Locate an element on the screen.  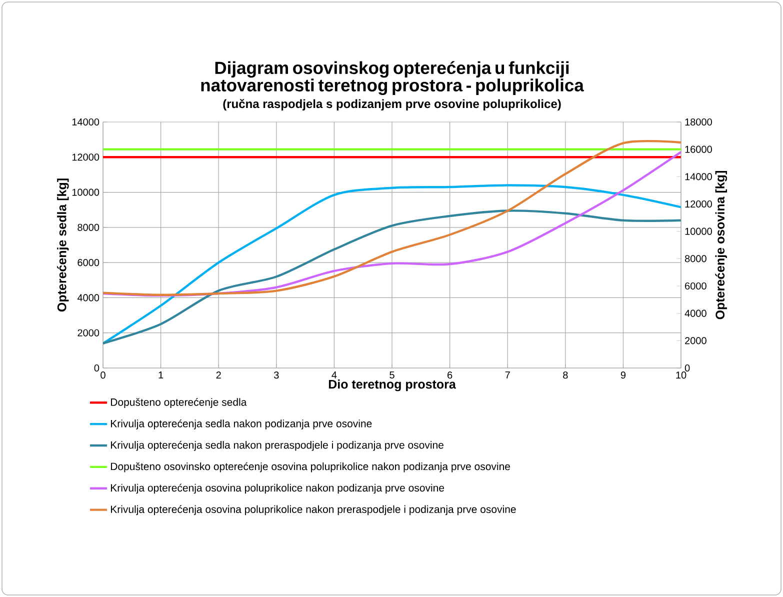
y-tick-label: 14000 is located at coordinates (86, 122).